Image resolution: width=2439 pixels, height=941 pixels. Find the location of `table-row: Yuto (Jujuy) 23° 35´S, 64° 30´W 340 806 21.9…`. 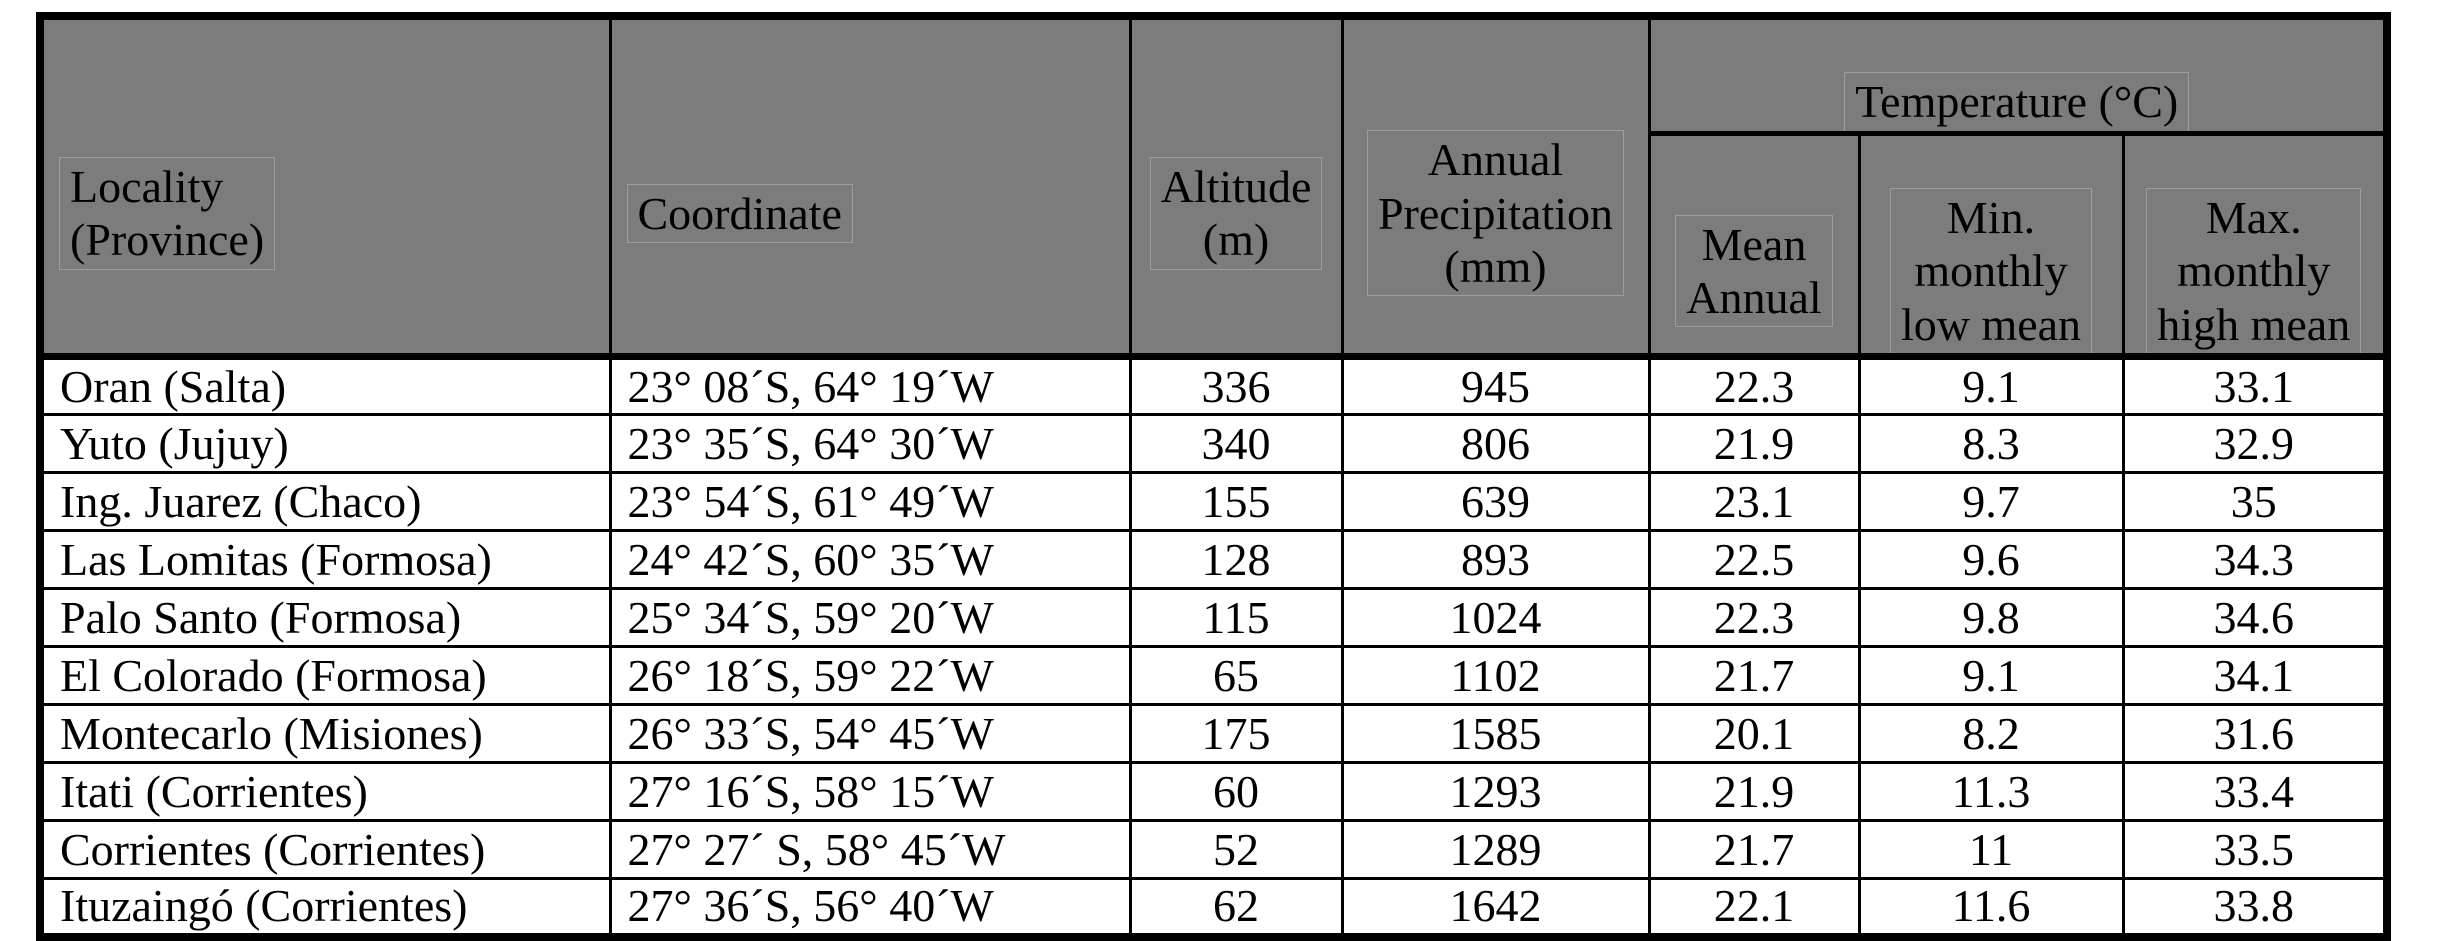

table-row: Yuto (Jujuy) 23° 35´S, 64° 30´W 340 806 21.9… is located at coordinates (1213, 444).